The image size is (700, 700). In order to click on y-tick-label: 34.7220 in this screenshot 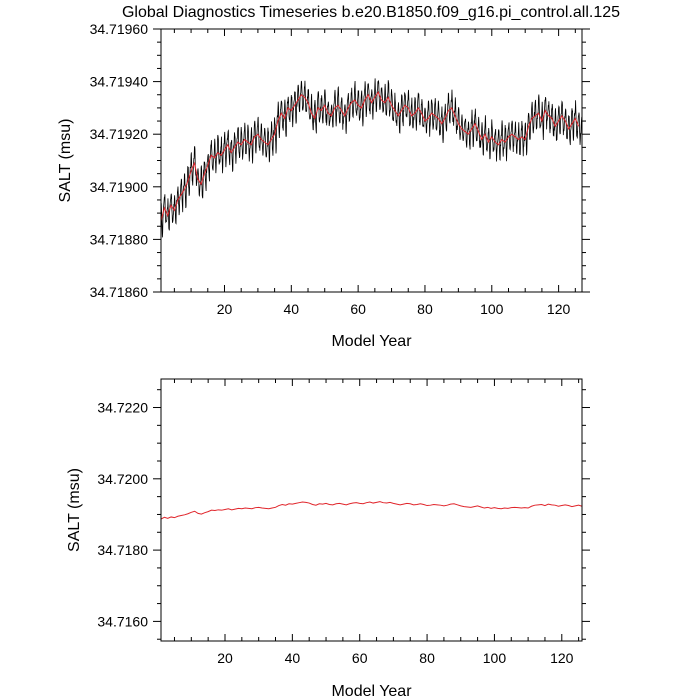, I will do `click(122, 408)`.